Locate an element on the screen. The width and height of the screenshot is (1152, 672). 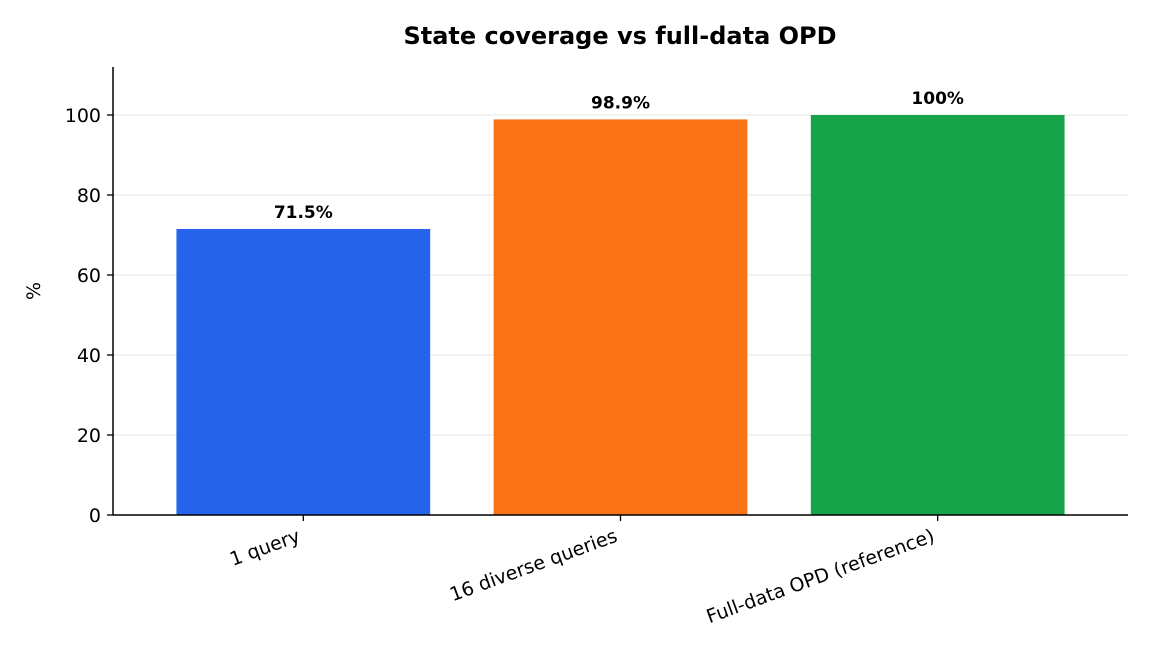
bar-value-label: 71.5% is located at coordinates (303, 213).